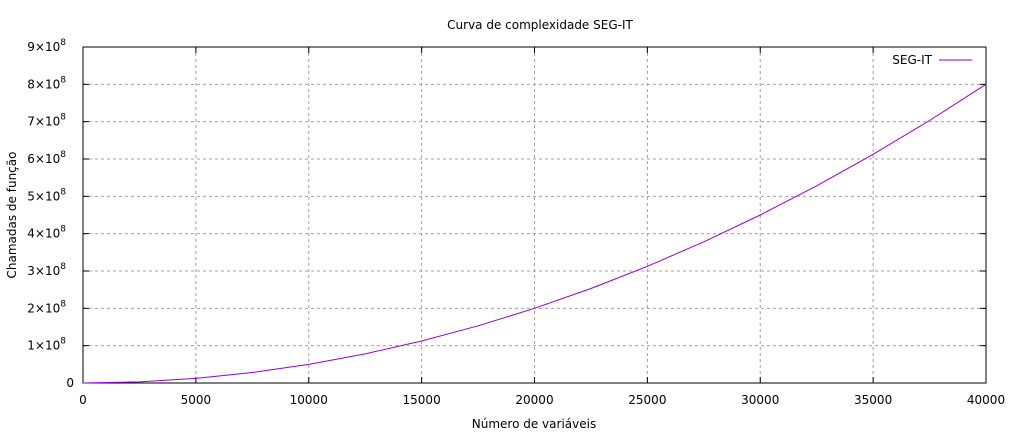 The height and width of the screenshot is (443, 1009). I want to click on legend: SEG-IT, so click(932, 60).